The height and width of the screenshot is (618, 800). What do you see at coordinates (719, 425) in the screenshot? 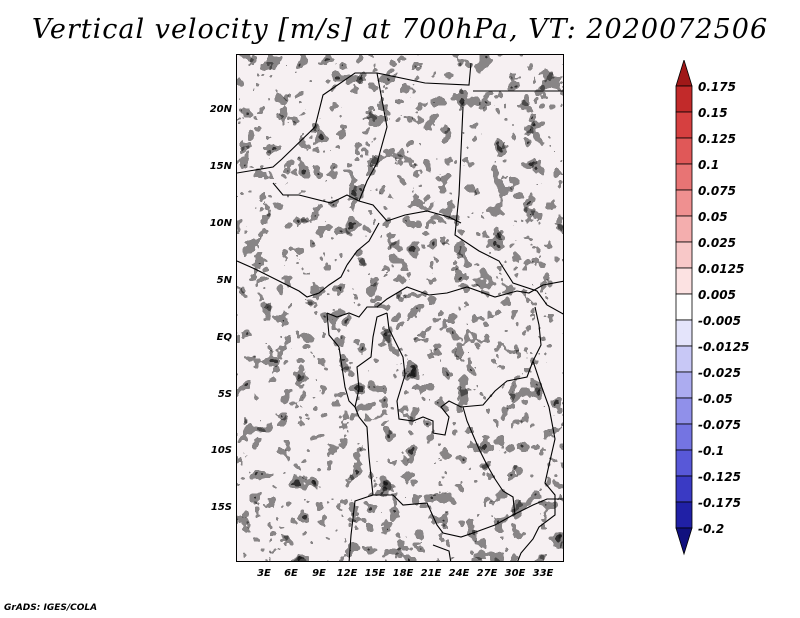
I see `colorbar-label-13: -0.075` at bounding box center [719, 425].